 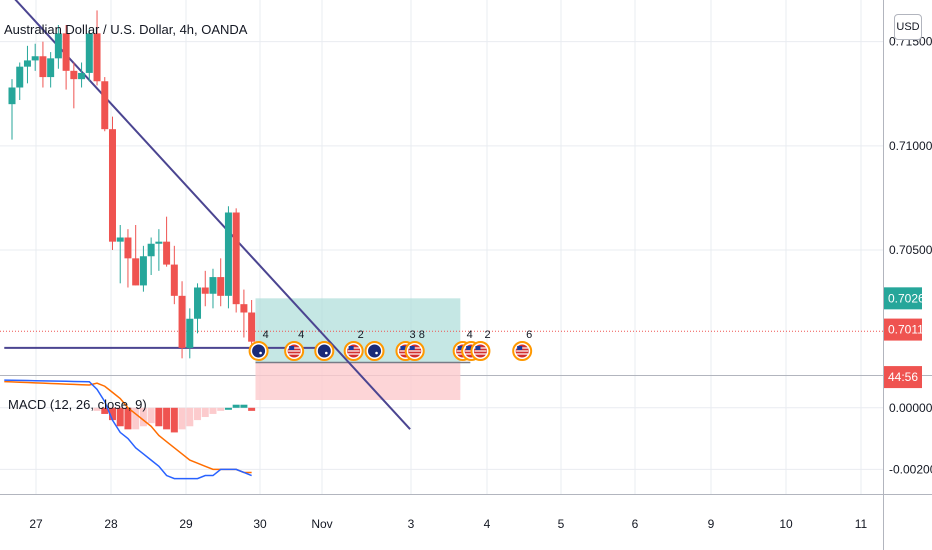 What do you see at coordinates (910, 146) in the screenshot?
I see `price-tick-label: 0.71000` at bounding box center [910, 146].